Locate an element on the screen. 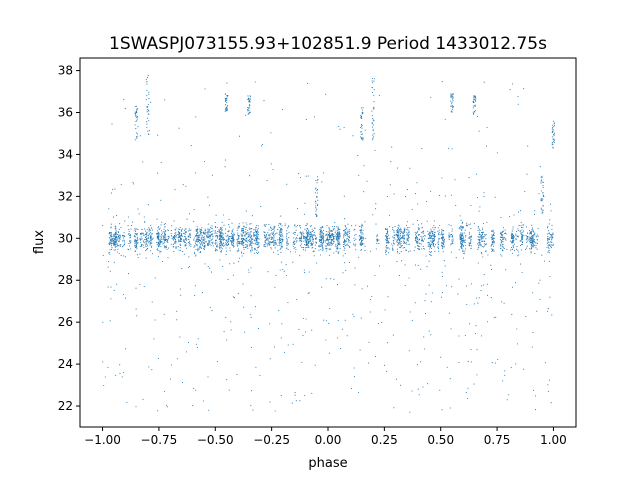 The width and height of the screenshot is (640, 480). y-tick-label: 24 is located at coordinates (65, 364).